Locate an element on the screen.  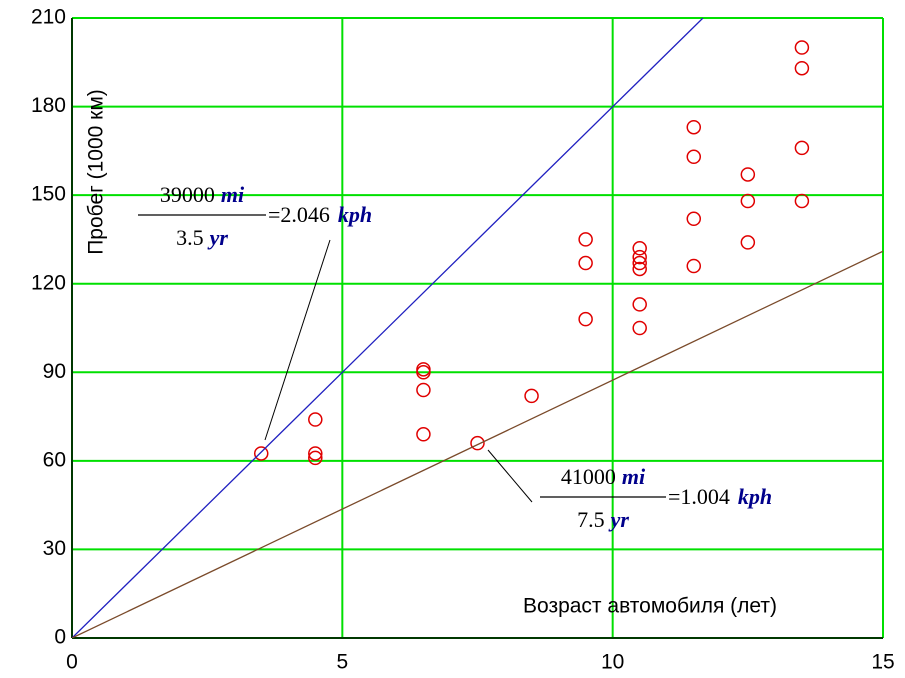
denominator-value: 3.5 is located at coordinates (190, 237).